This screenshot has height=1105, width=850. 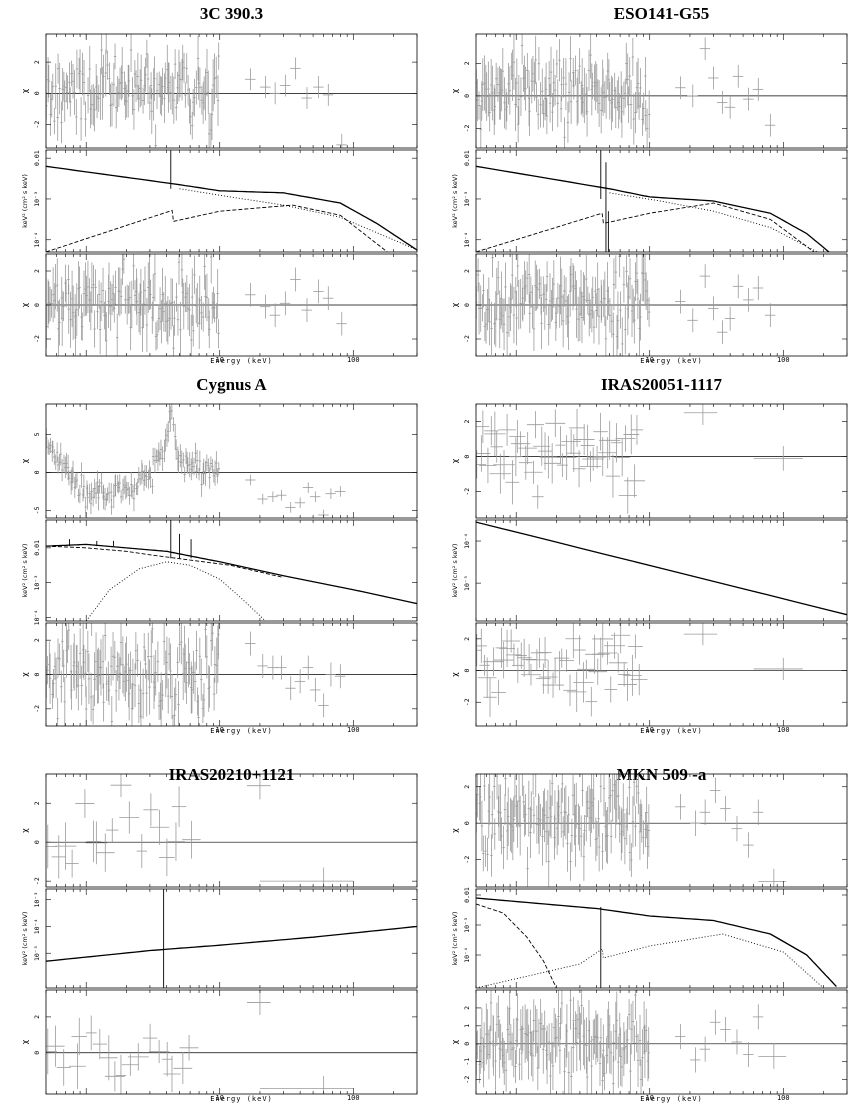 I want to click on chart-title: Cygnus A, so click(x=231, y=384).